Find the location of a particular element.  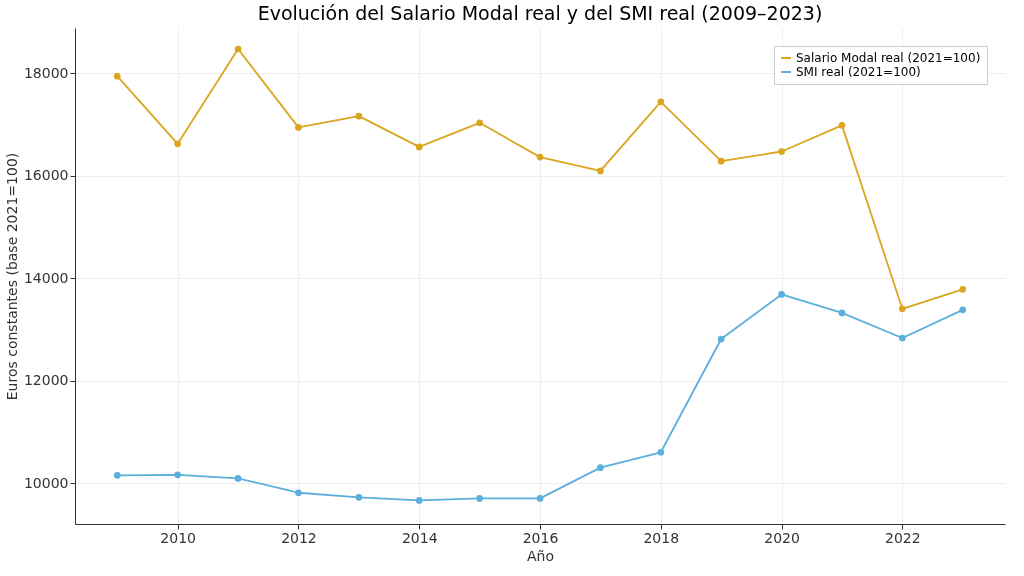

y-tick-label: 10000 is located at coordinates (46, 482).